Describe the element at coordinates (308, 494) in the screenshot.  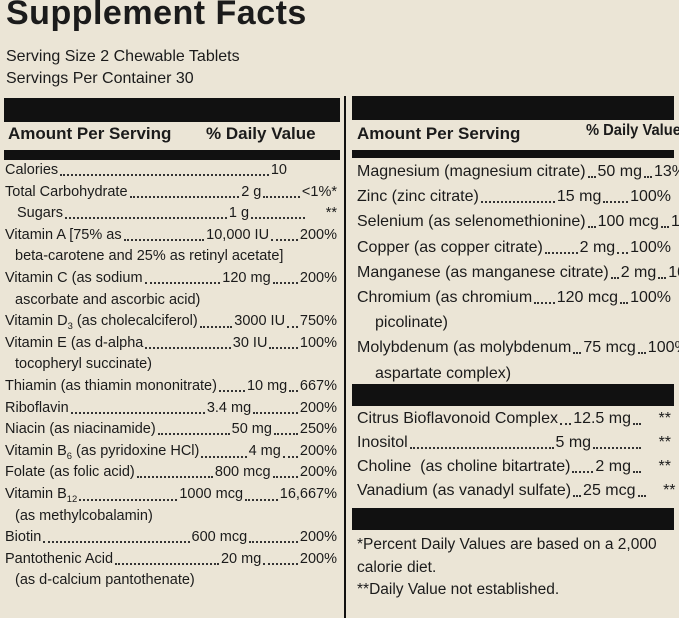
I see `daily-value: 16,667%` at that location.